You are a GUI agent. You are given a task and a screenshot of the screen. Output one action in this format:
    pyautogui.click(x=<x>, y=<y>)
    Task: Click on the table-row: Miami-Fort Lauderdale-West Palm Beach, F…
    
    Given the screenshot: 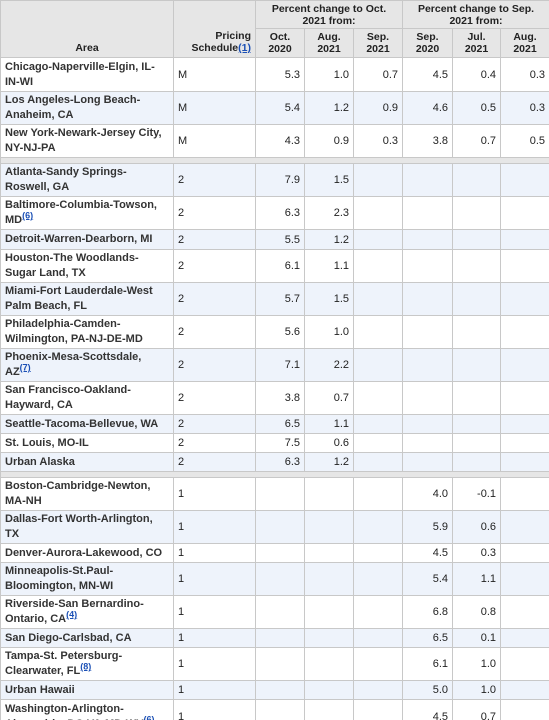 What is the action you would take?
    pyautogui.click(x=274, y=299)
    